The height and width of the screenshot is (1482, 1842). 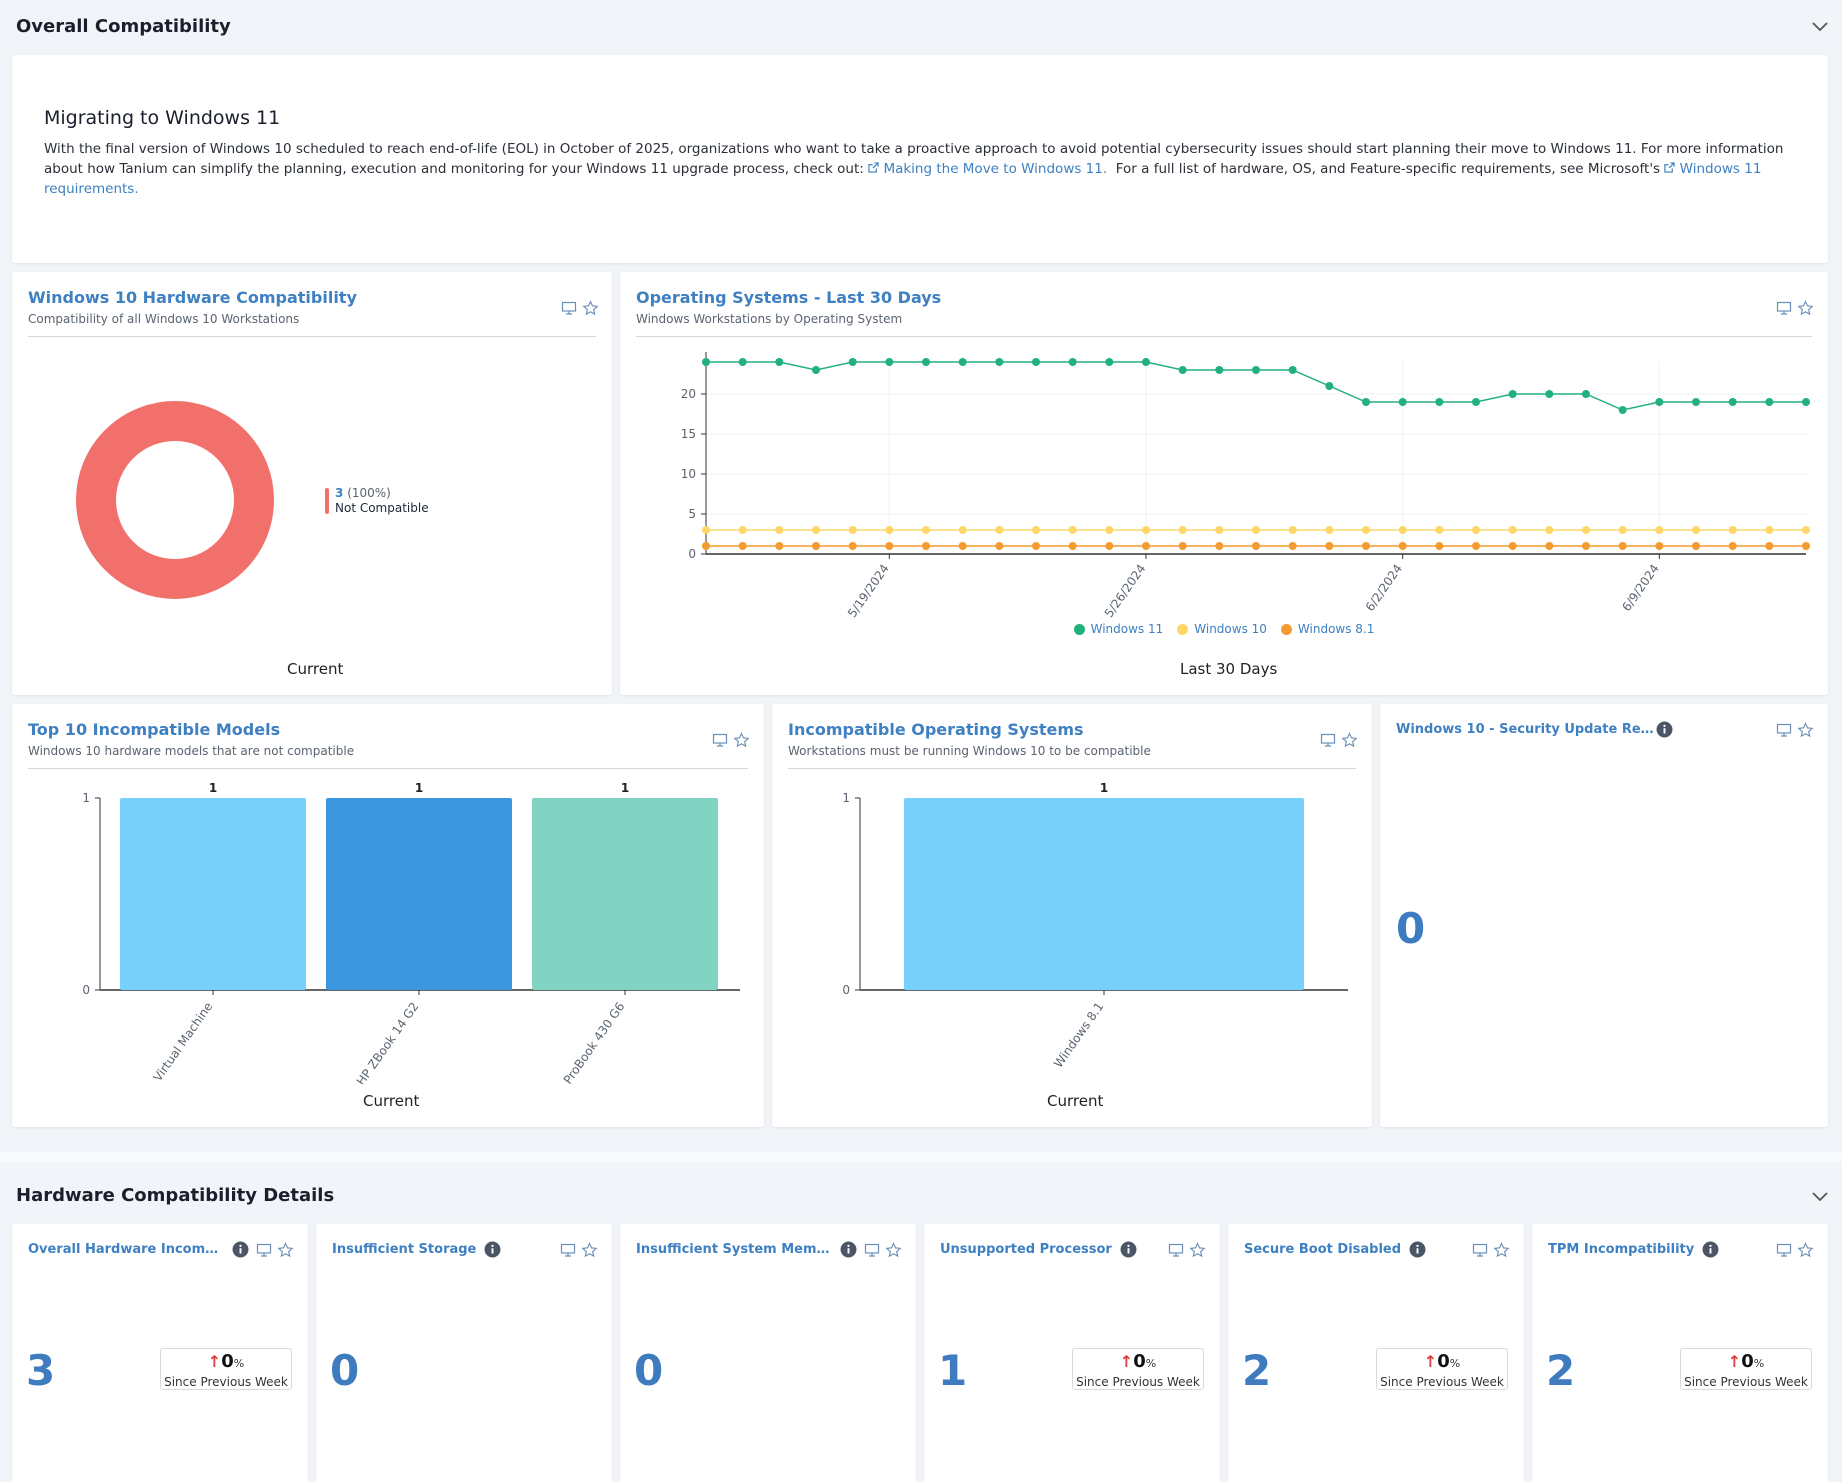 I want to click on card-title: TPM Incompatibility, so click(x=1621, y=1249).